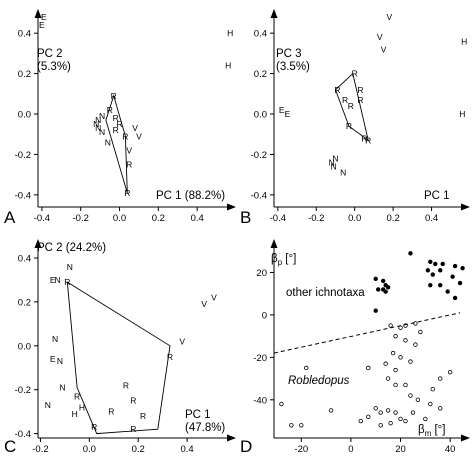 Image resolution: width=474 pixels, height=459 pixels. Describe the element at coordinates (465, 207) in the screenshot. I see `panel-b-x-arrow` at that location.